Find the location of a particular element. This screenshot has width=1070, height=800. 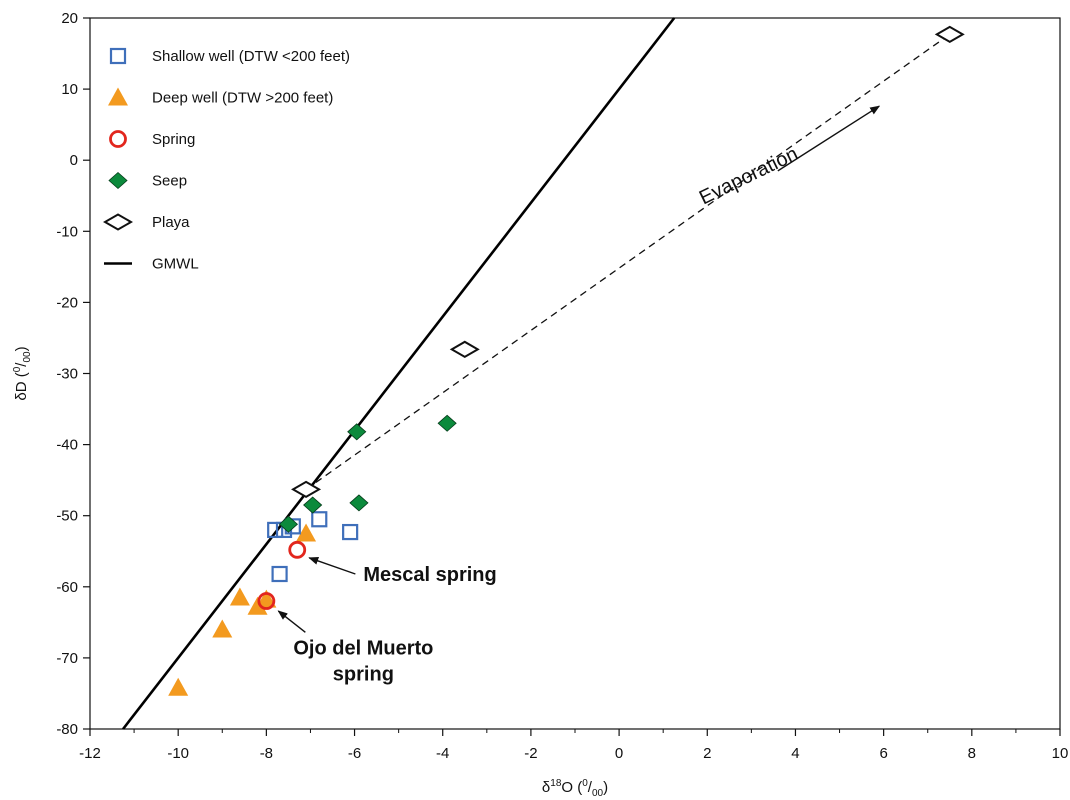

x-tick-label: -10 is located at coordinates (178, 753).